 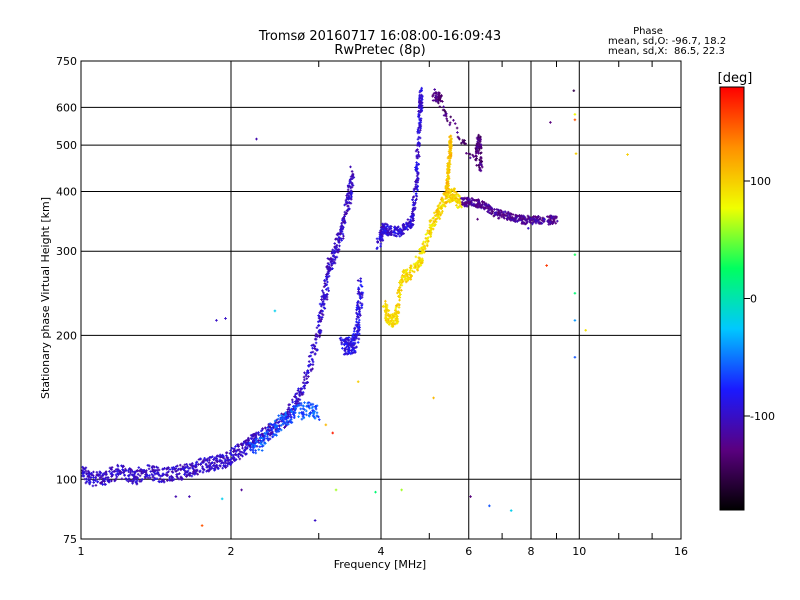 I want to click on stats-heading: Phase, so click(x=648, y=31).